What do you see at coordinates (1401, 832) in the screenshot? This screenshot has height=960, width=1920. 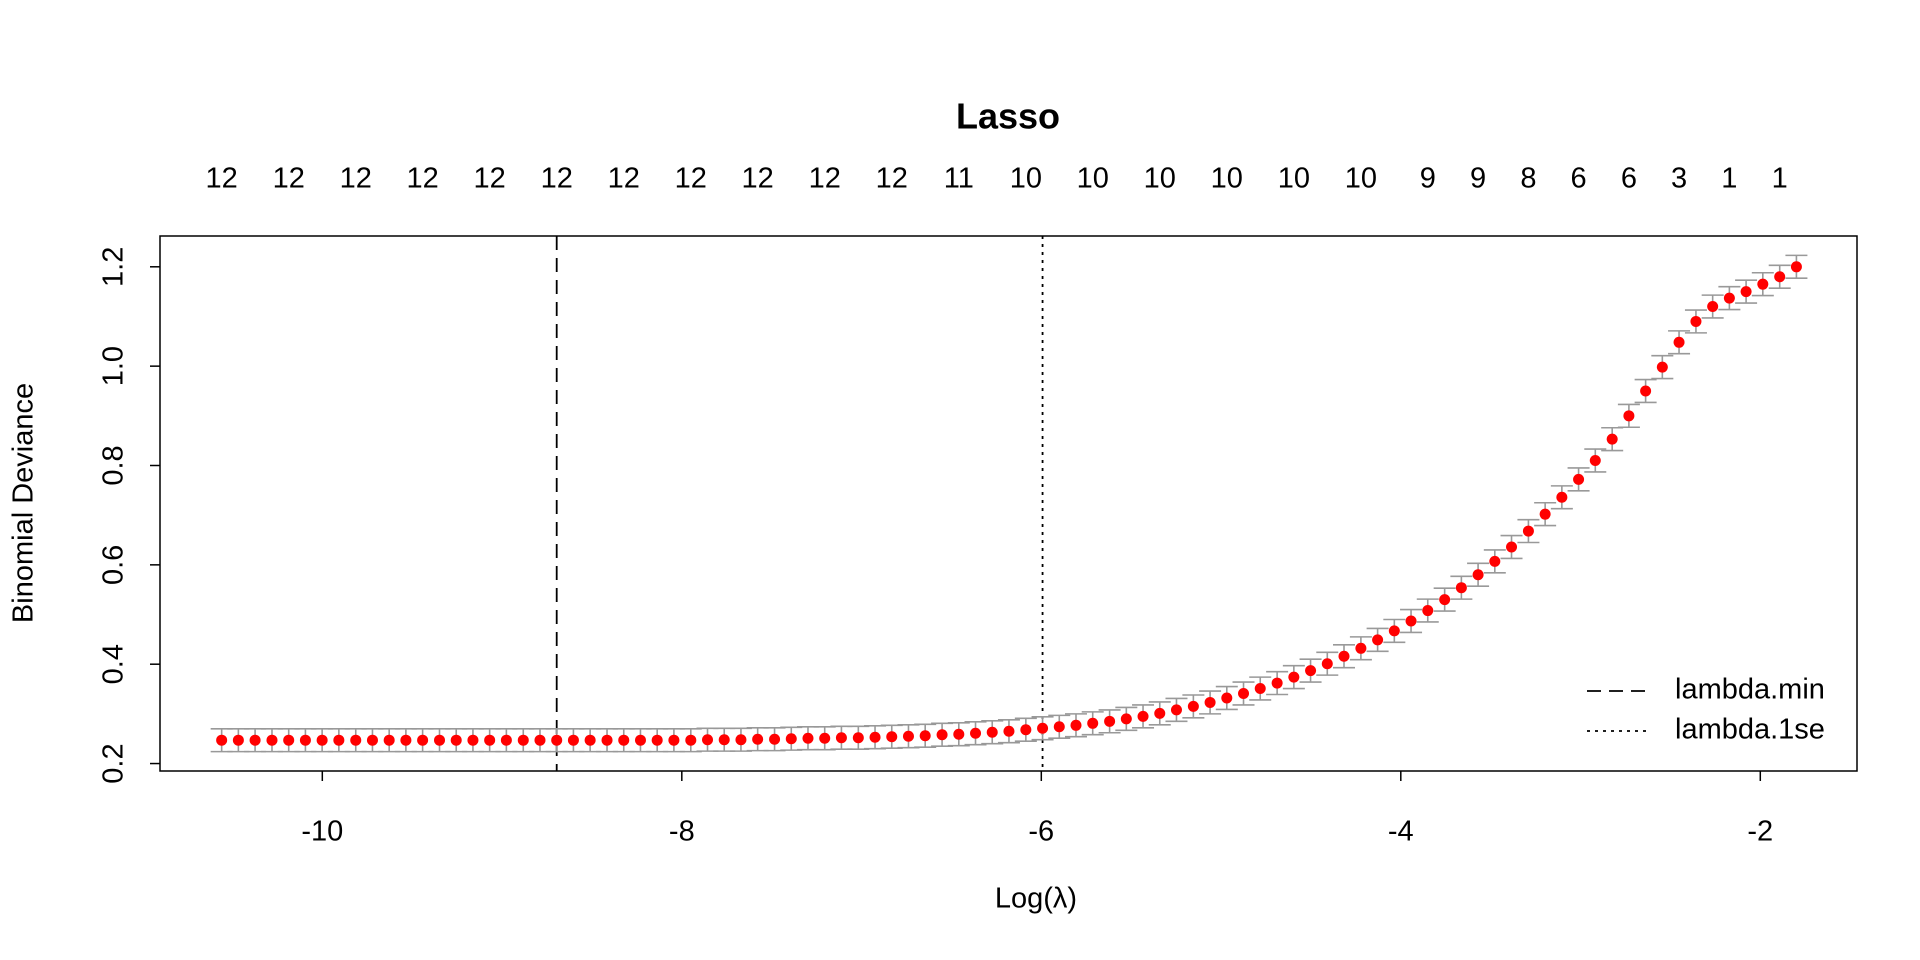 I see `x-tick-label: -4` at bounding box center [1401, 832].